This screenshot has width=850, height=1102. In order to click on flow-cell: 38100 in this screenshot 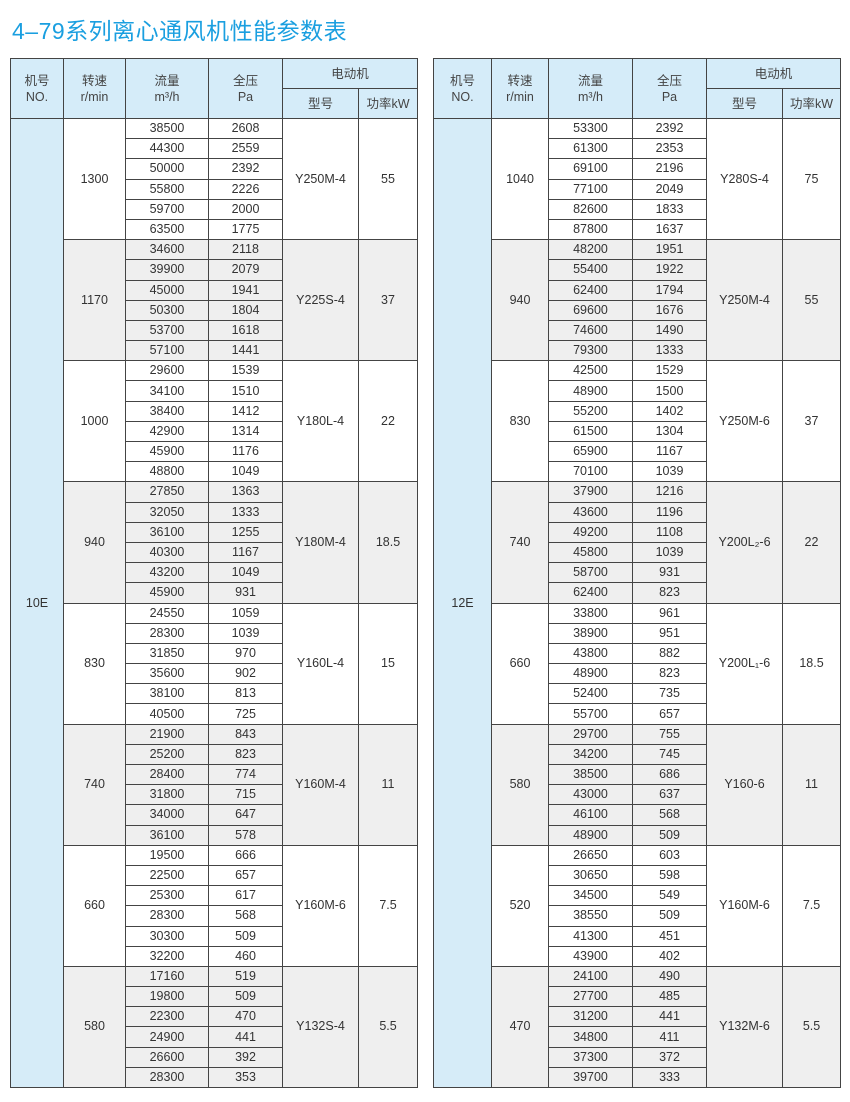, I will do `click(167, 694)`.